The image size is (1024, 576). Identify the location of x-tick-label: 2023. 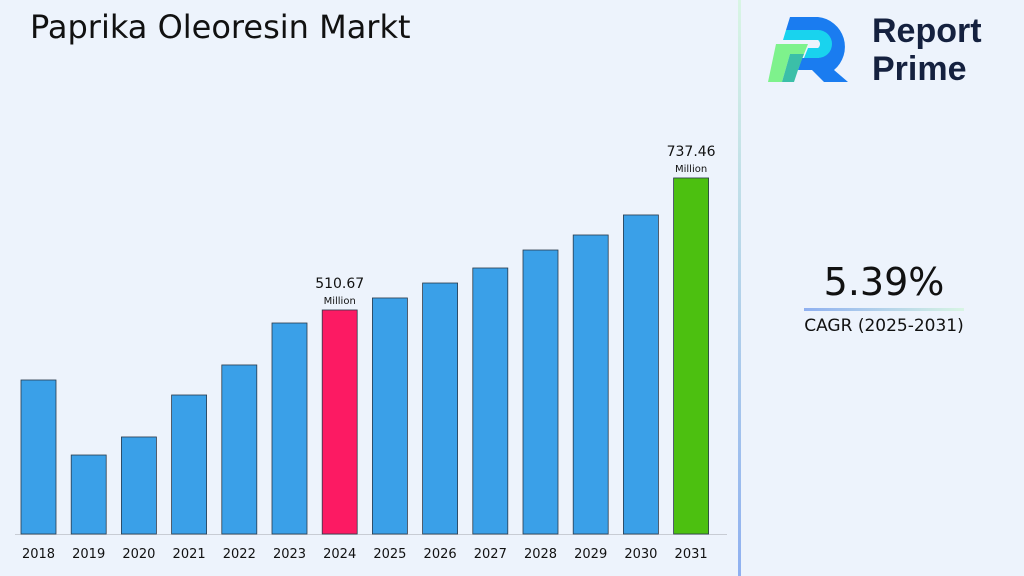
(289, 554).